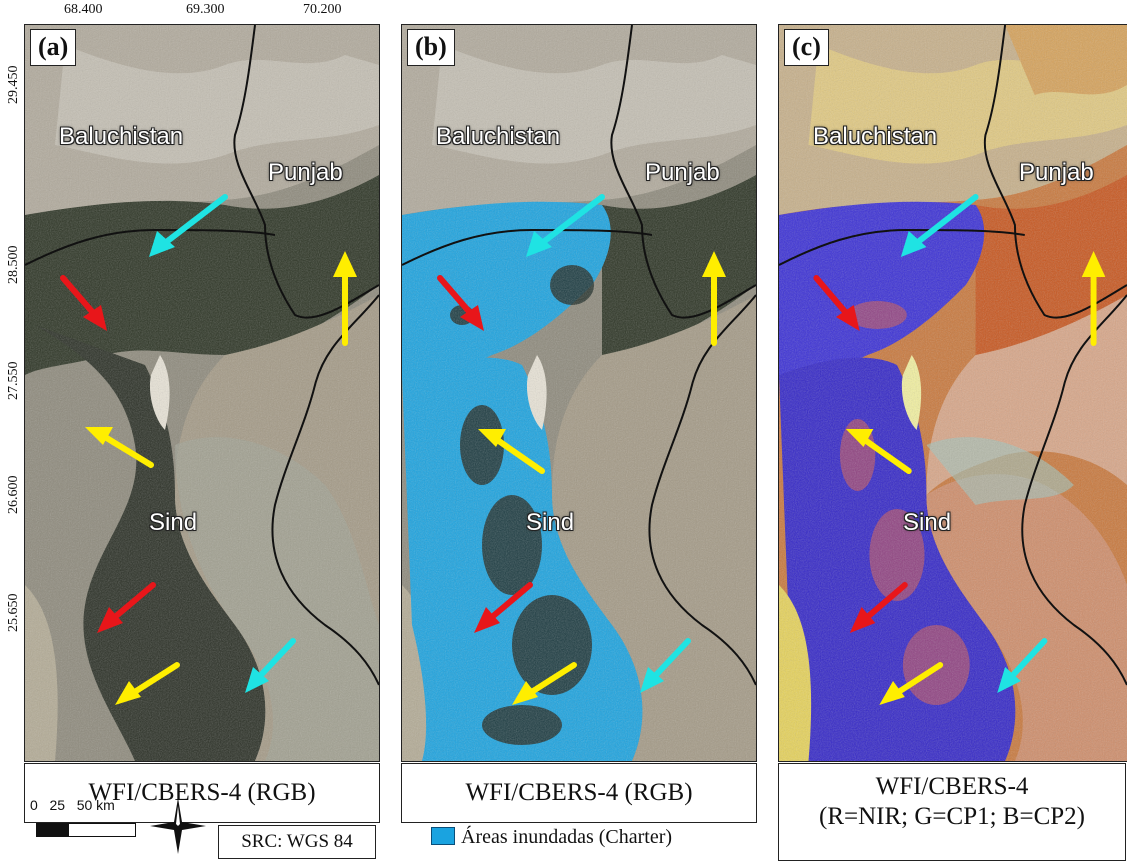 This screenshot has width=1127, height=863. What do you see at coordinates (72, 805) in the screenshot?
I see `scale-labels: 0 25 50 km` at bounding box center [72, 805].